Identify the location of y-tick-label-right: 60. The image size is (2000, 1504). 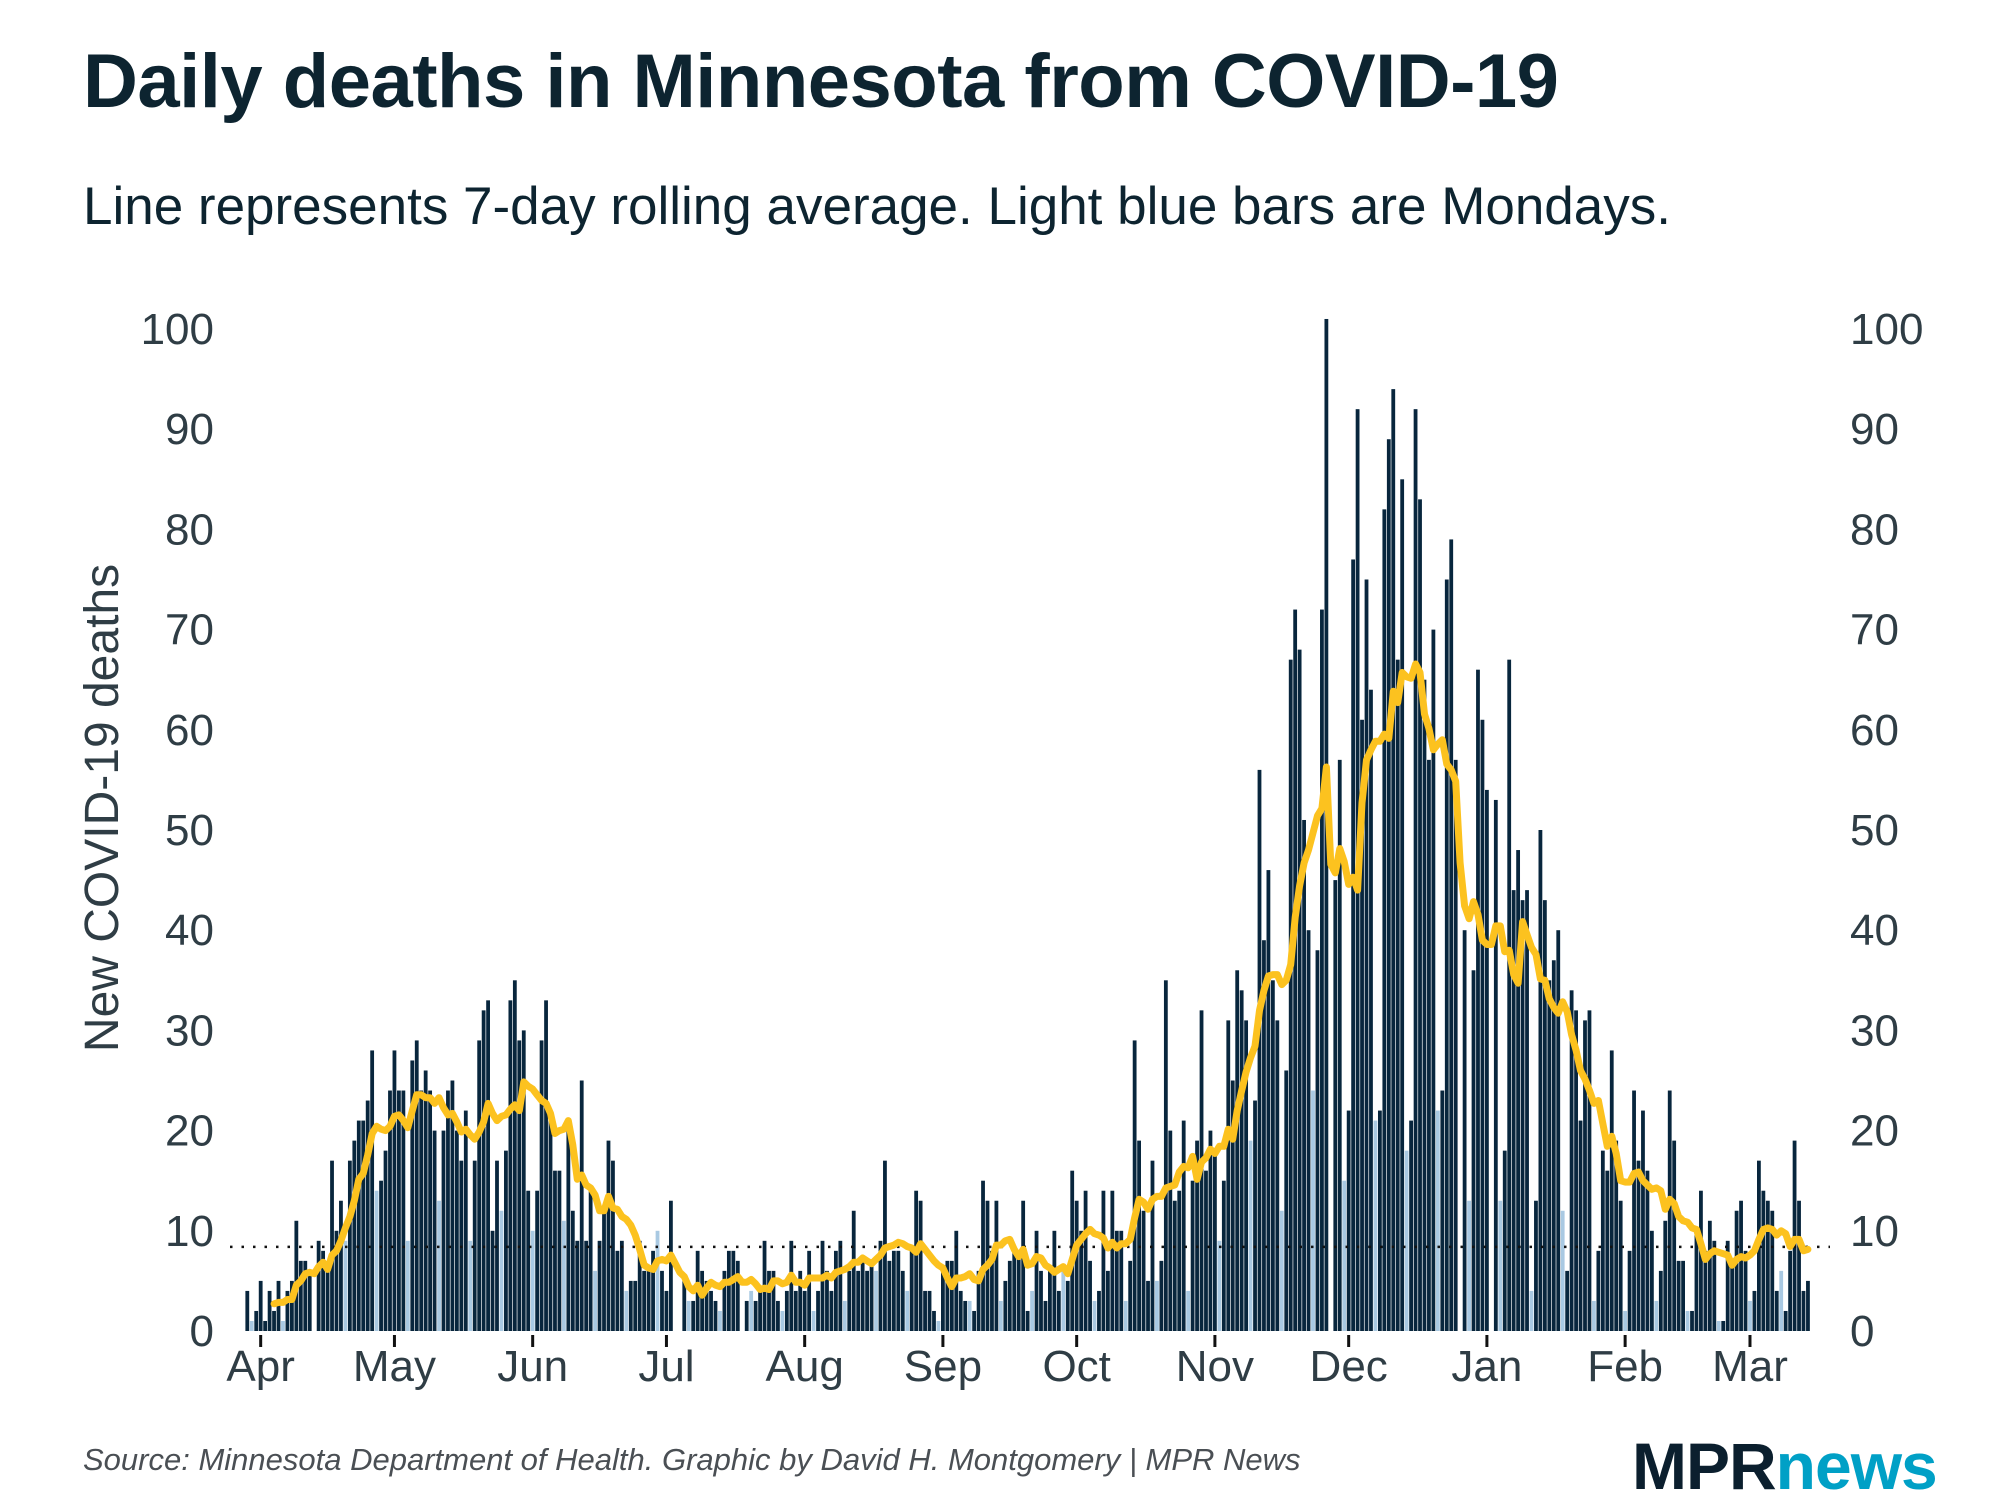
(1874, 730).